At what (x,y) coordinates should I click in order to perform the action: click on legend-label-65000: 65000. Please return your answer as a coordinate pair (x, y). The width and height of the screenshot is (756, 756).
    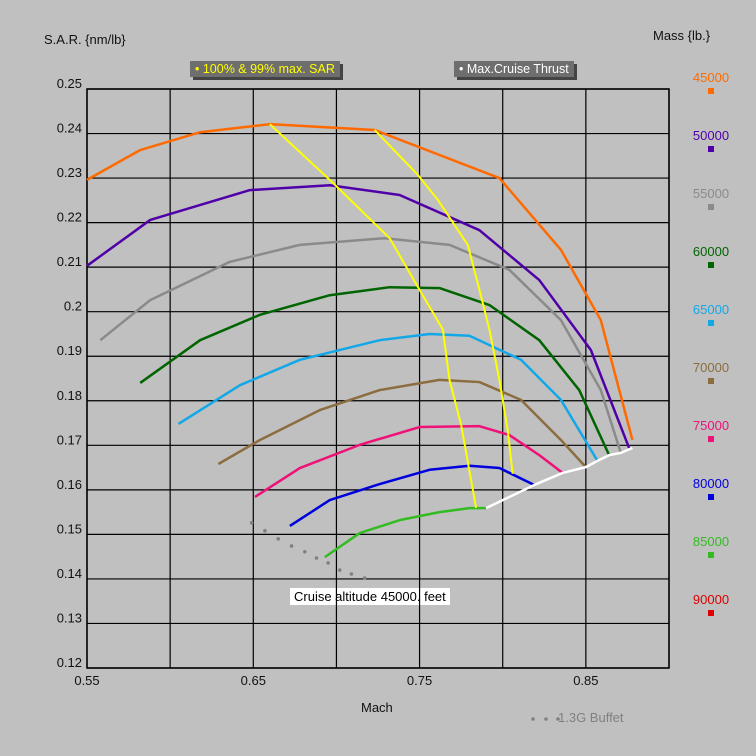
    Looking at the image, I should click on (711, 309).